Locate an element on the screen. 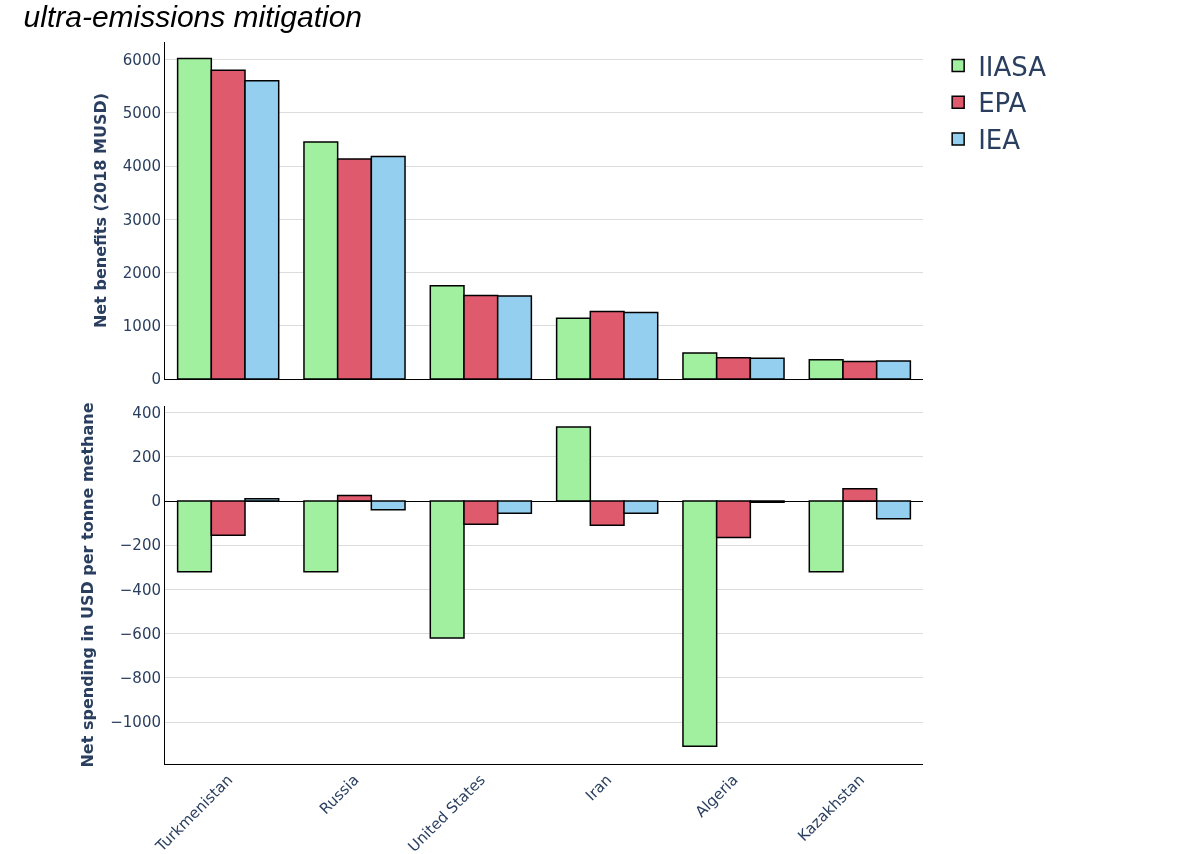  y-tick-label: 2000 is located at coordinates (141, 272).